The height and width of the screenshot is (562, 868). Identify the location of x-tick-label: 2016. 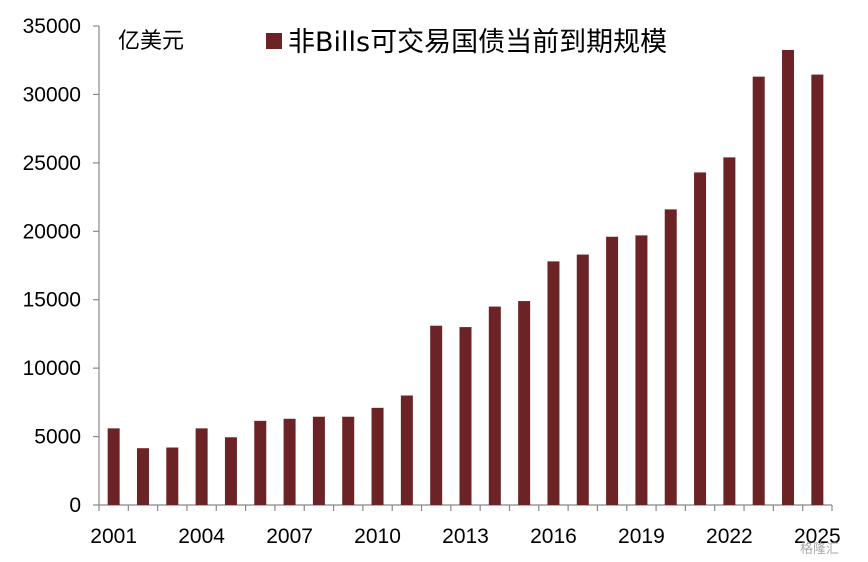
(553, 536).